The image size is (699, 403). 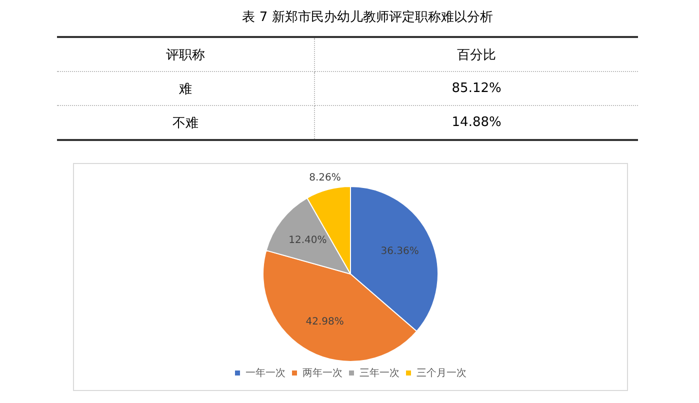 What do you see at coordinates (186, 89) in the screenshot?
I see `category-label: 难` at bounding box center [186, 89].